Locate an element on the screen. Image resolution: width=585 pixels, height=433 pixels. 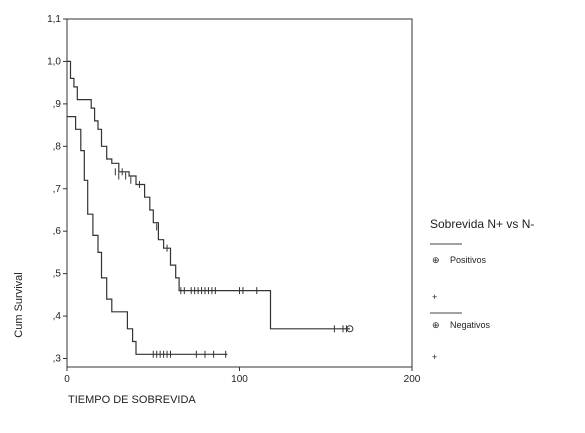
end-marker-negativos is located at coordinates (350, 329).